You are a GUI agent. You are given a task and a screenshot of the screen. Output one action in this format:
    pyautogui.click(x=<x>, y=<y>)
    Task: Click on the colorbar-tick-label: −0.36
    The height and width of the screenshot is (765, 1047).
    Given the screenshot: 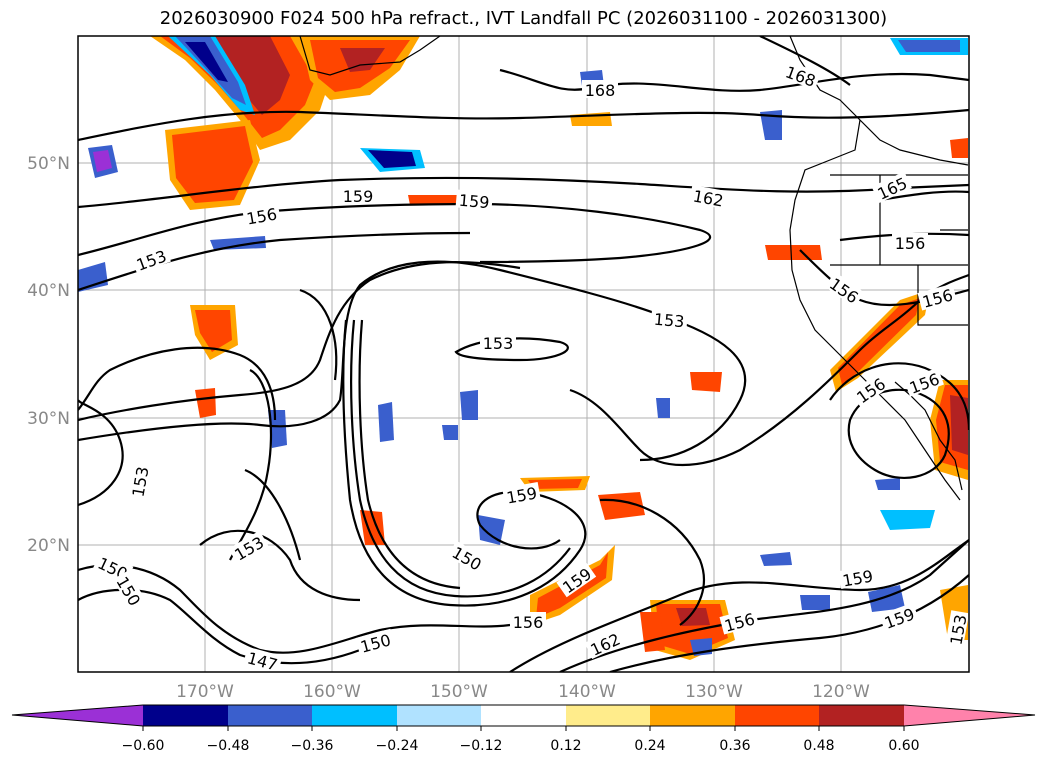 What is the action you would take?
    pyautogui.click(x=312, y=746)
    